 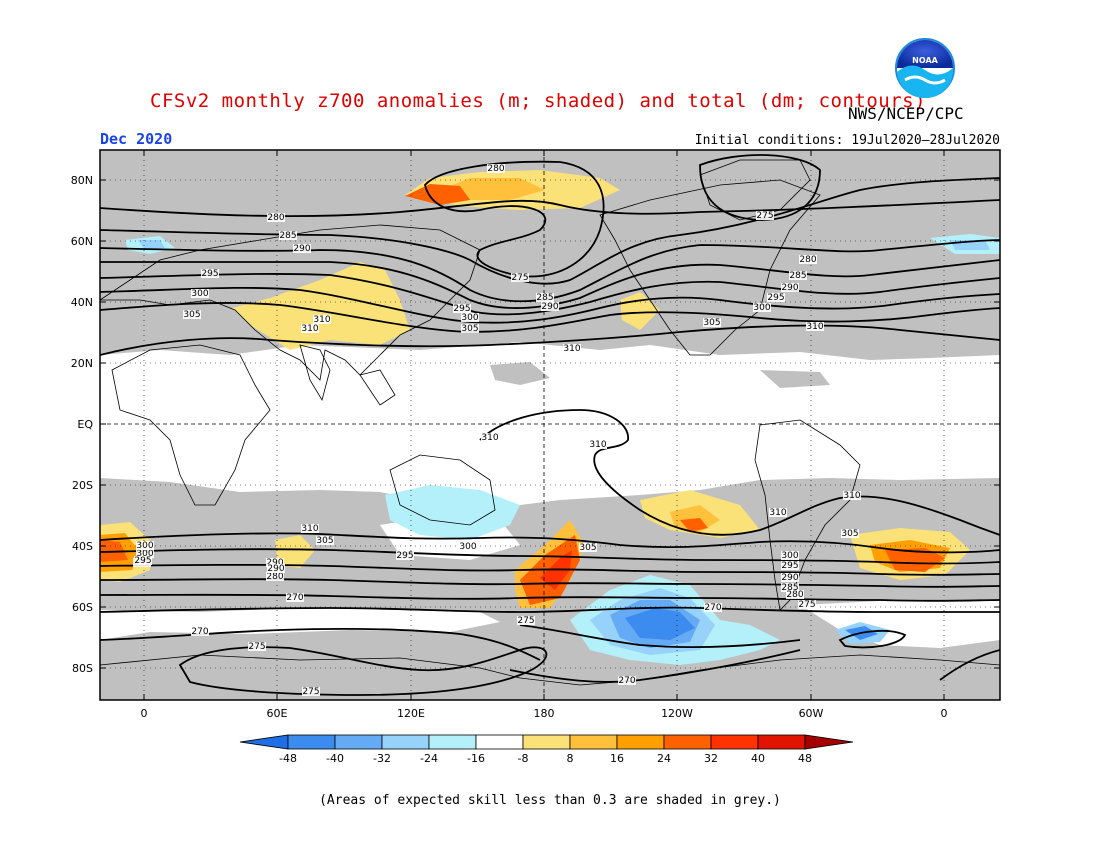 What do you see at coordinates (476, 758) in the screenshot?
I see `colorbar-tick-label: -16` at bounding box center [476, 758].